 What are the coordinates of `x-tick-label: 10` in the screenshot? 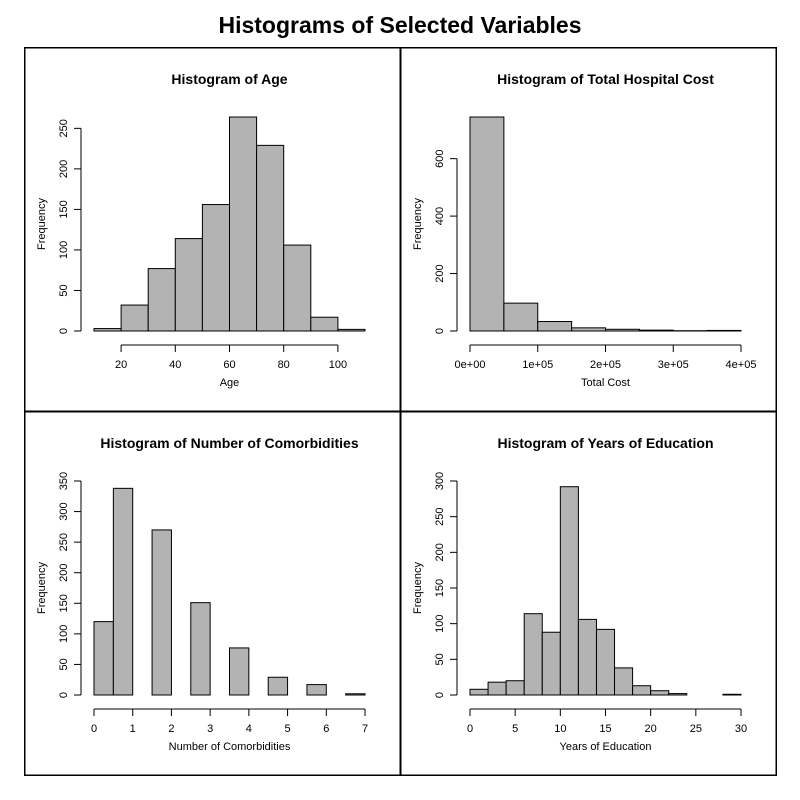 It's located at (560, 729).